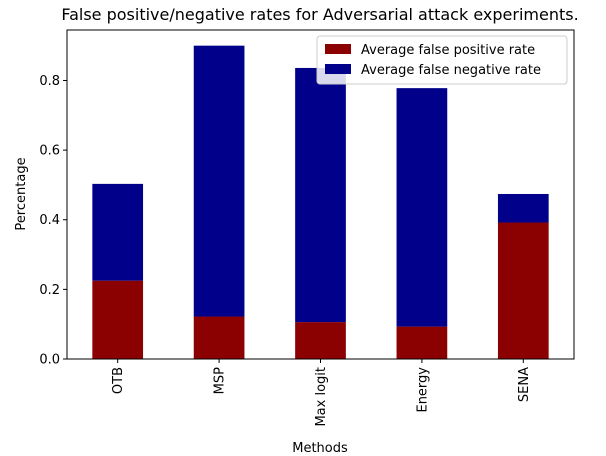 The image size is (606, 456). I want to click on bar-max-logit-false-negative, so click(320, 195).